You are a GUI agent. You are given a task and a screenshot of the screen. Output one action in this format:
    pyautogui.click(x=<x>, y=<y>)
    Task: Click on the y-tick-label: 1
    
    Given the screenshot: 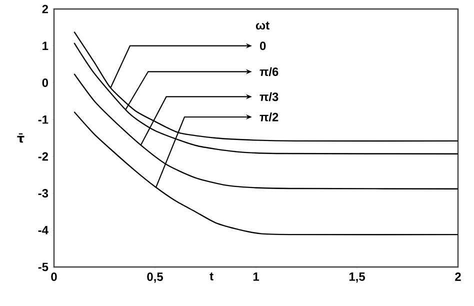 What is the action you would take?
    pyautogui.click(x=45, y=46)
    